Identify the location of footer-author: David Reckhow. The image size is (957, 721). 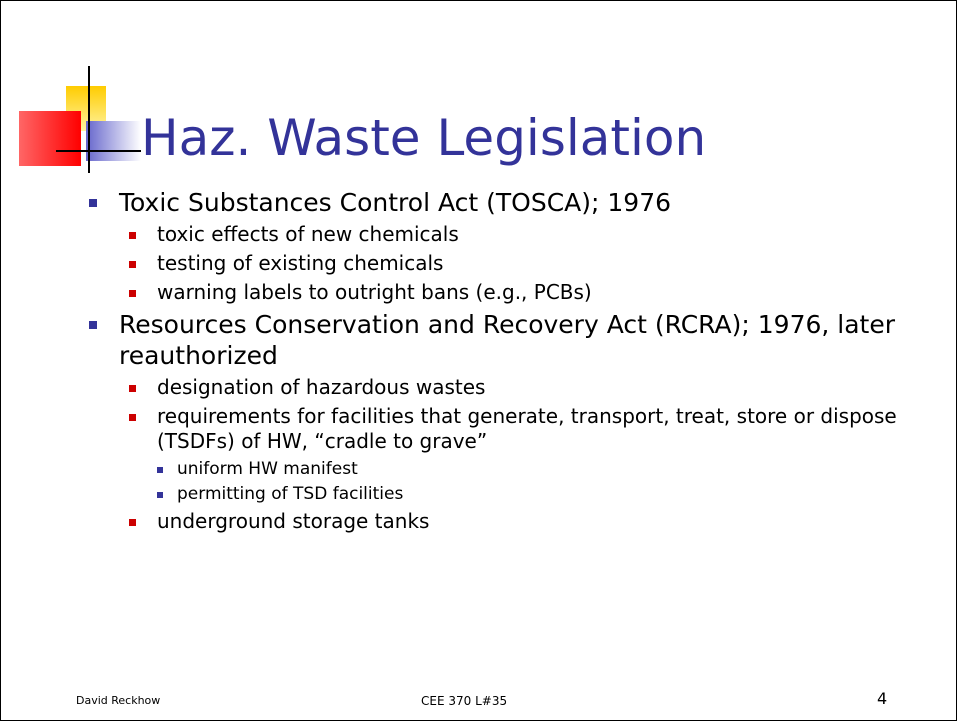
(118, 700).